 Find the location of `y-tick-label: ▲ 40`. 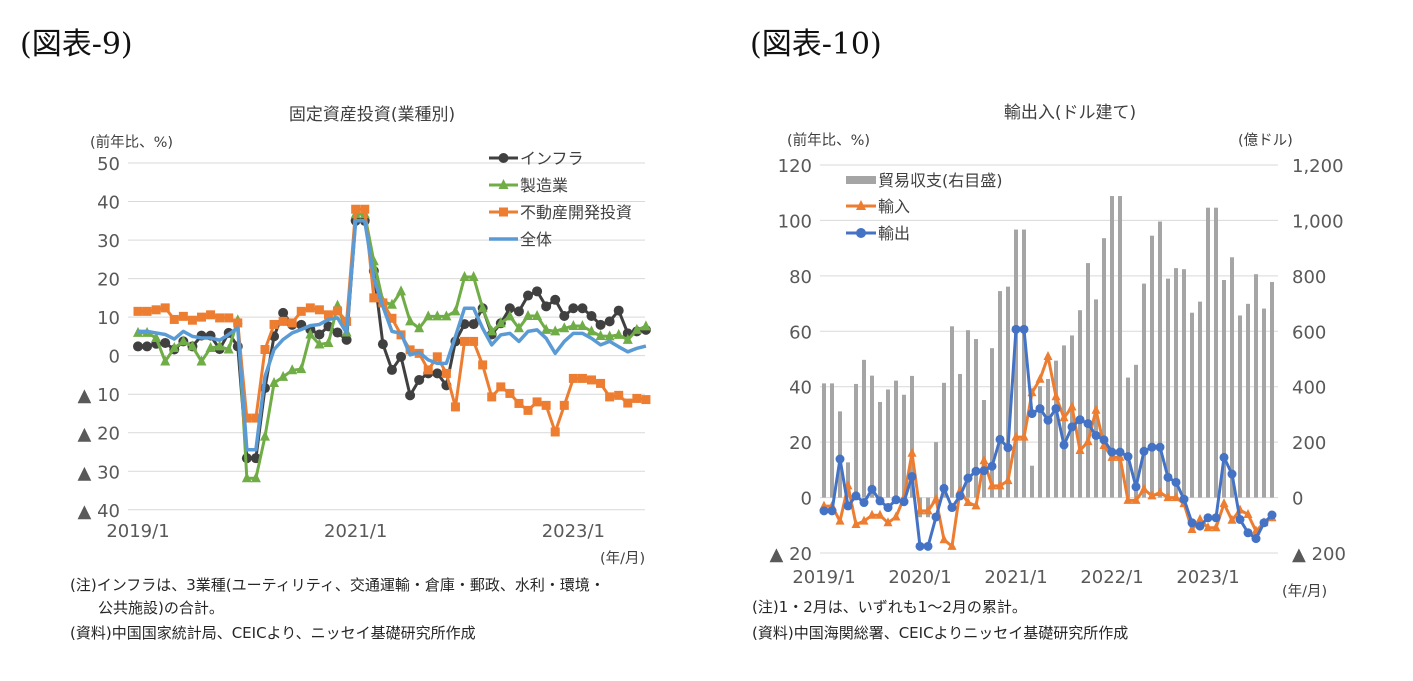

y-tick-label: ▲ 40 is located at coordinates (99, 511).